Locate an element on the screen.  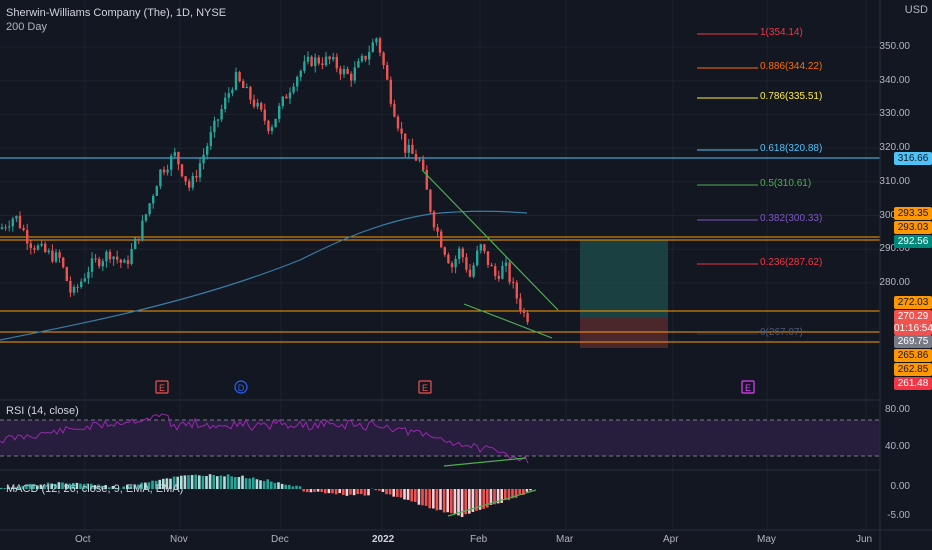
macd-histogram is located at coordinates (266, 495).